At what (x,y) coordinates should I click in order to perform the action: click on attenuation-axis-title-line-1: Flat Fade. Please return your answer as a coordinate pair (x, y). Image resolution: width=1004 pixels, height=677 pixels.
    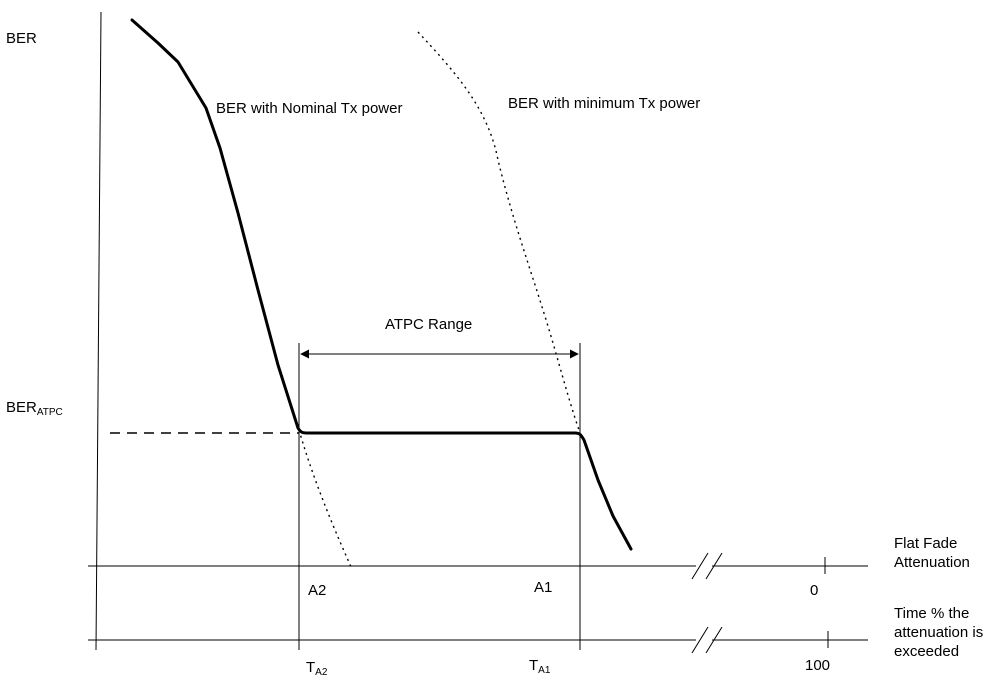
    Looking at the image, I should click on (925, 543).